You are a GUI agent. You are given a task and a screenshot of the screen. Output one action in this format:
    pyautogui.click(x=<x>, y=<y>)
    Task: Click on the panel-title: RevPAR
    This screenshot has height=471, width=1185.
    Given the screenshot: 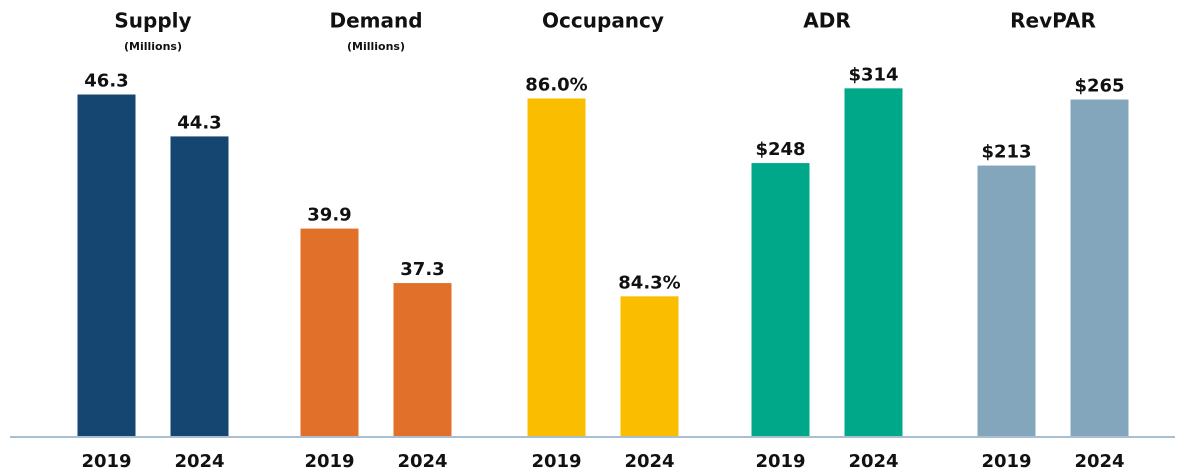 What is the action you would take?
    pyautogui.click(x=1053, y=21)
    